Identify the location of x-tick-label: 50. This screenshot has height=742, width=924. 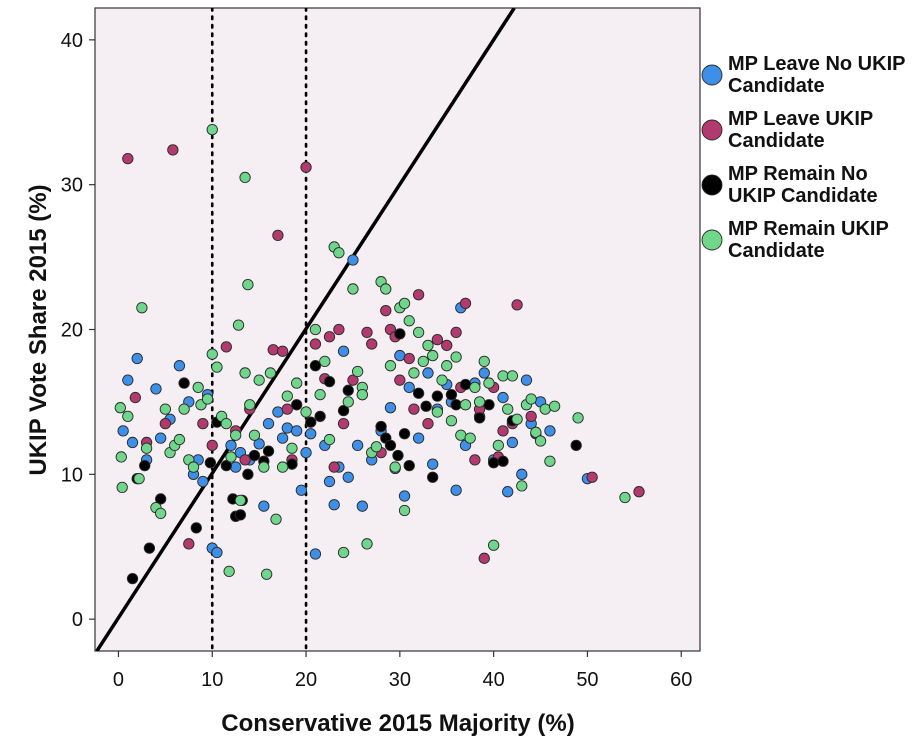
(587, 680).